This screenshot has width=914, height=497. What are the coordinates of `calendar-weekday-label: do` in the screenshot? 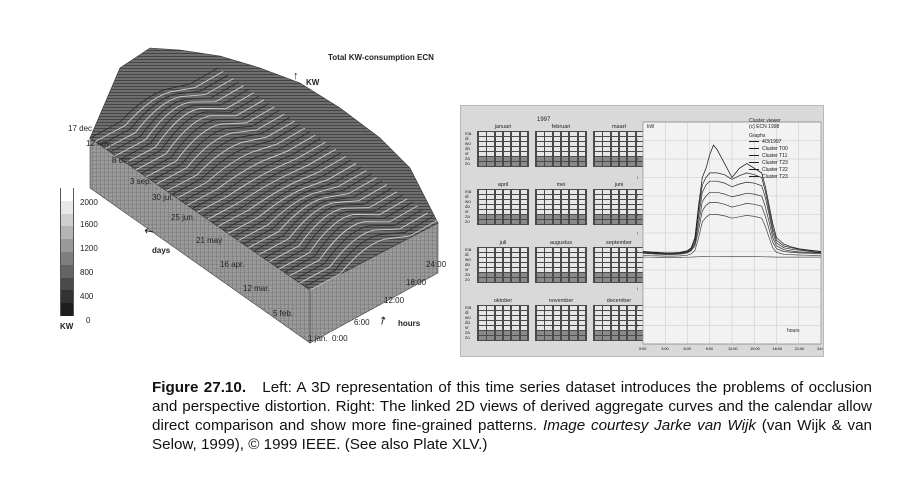 It's located at (468, 206).